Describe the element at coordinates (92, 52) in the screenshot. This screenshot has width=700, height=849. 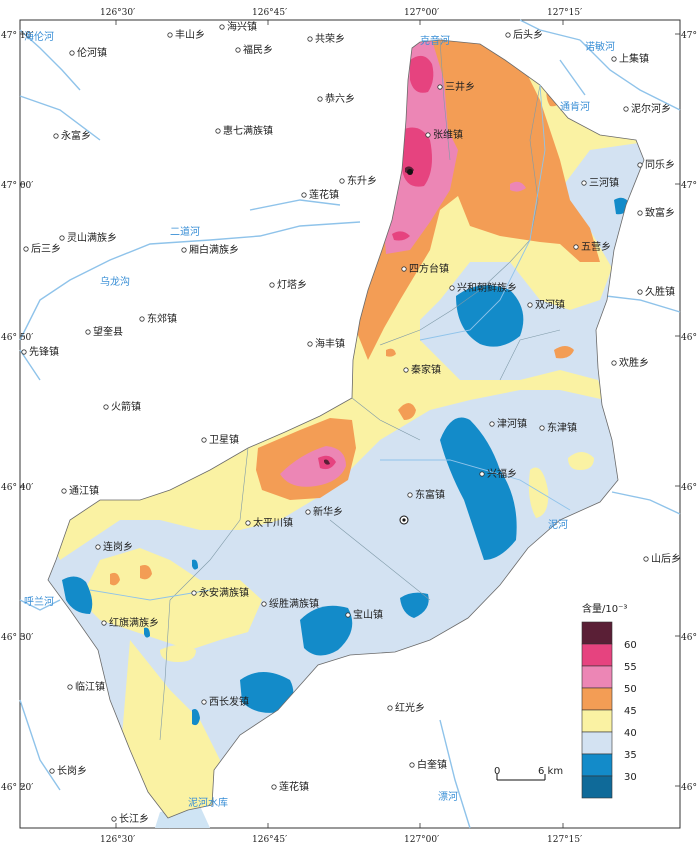
I see `town-label: 伦河镇` at that location.